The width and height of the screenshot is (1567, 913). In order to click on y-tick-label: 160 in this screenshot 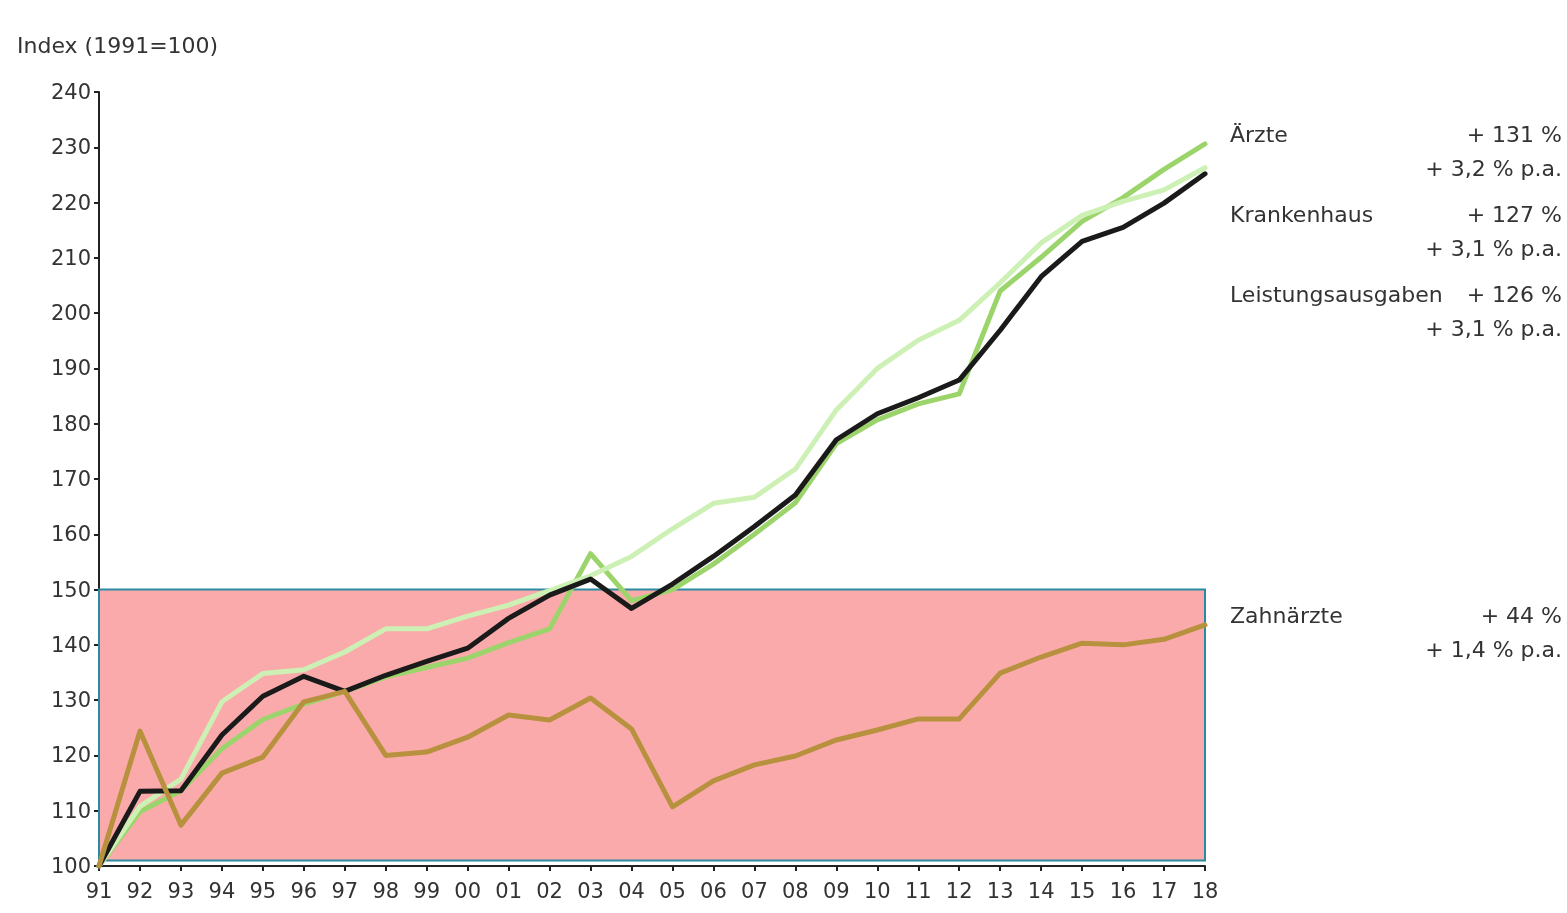, I will do `click(70, 534)`.